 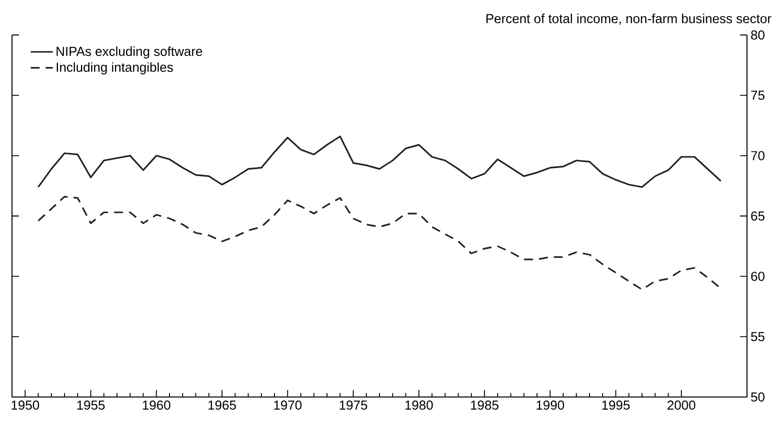 I want to click on x-tick-label: 1970, so click(x=288, y=405).